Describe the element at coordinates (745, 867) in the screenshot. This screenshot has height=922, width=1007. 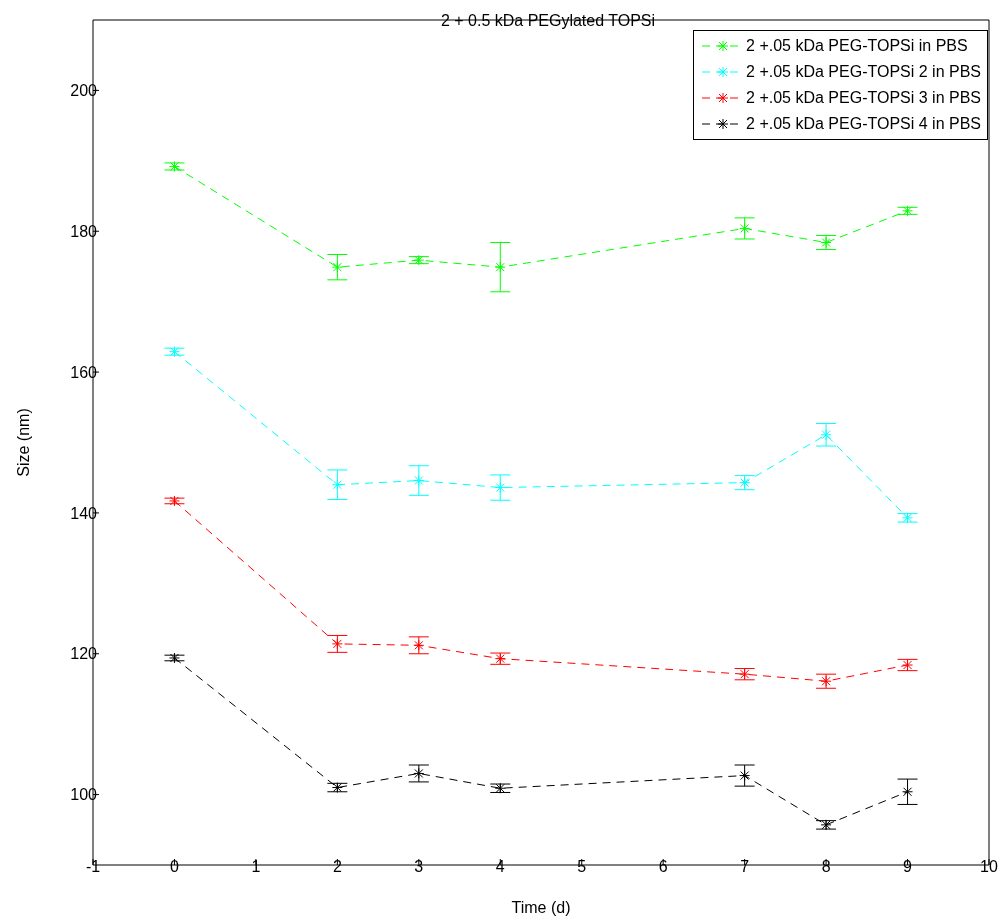
I see `x-tick-label: 7` at that location.